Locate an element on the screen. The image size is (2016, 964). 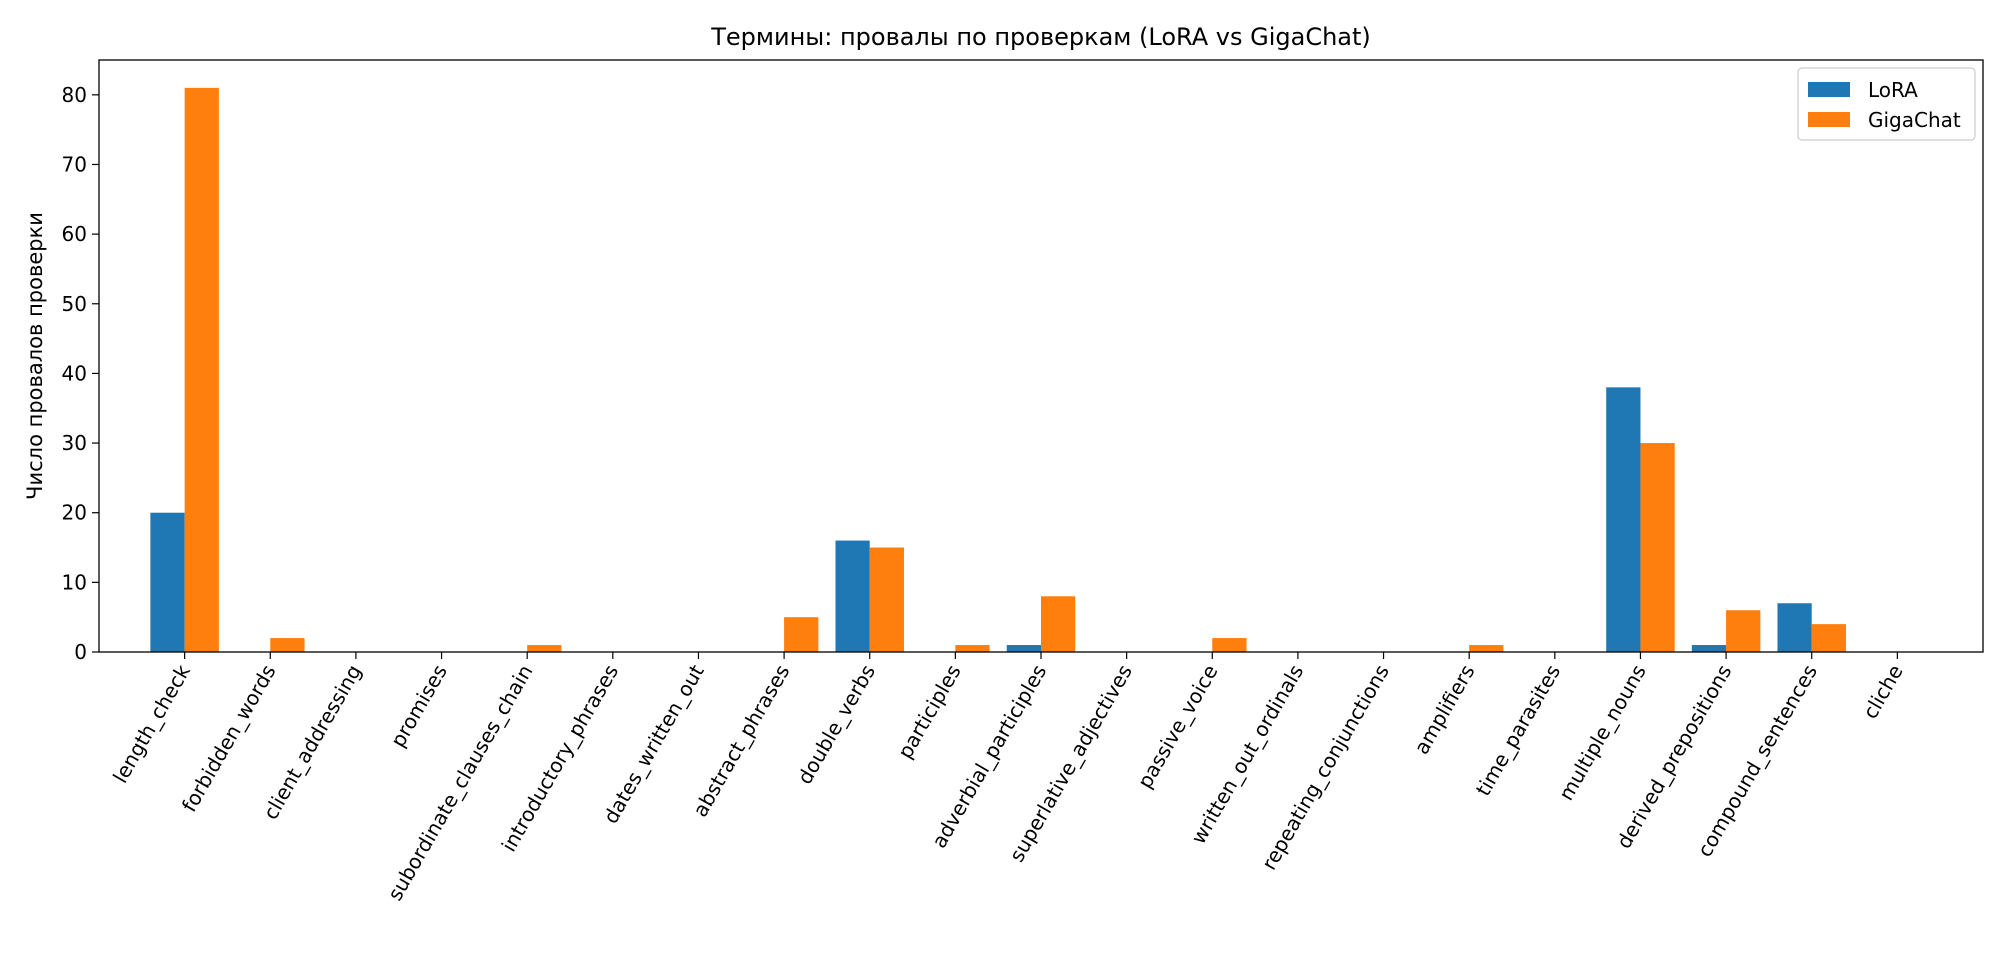
x-tick-label-promises: promises is located at coordinates (419, 706).